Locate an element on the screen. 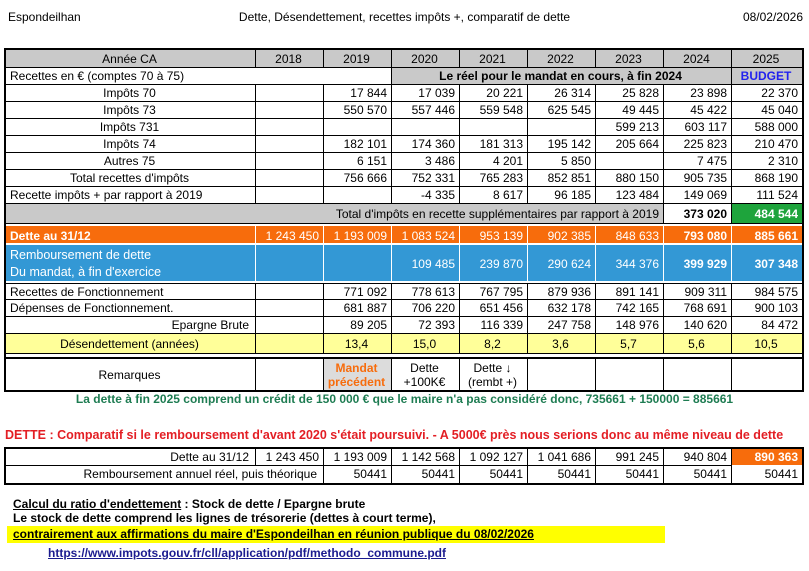 The width and height of the screenshot is (809, 571). cell: 756 666 is located at coordinates (358, 178).